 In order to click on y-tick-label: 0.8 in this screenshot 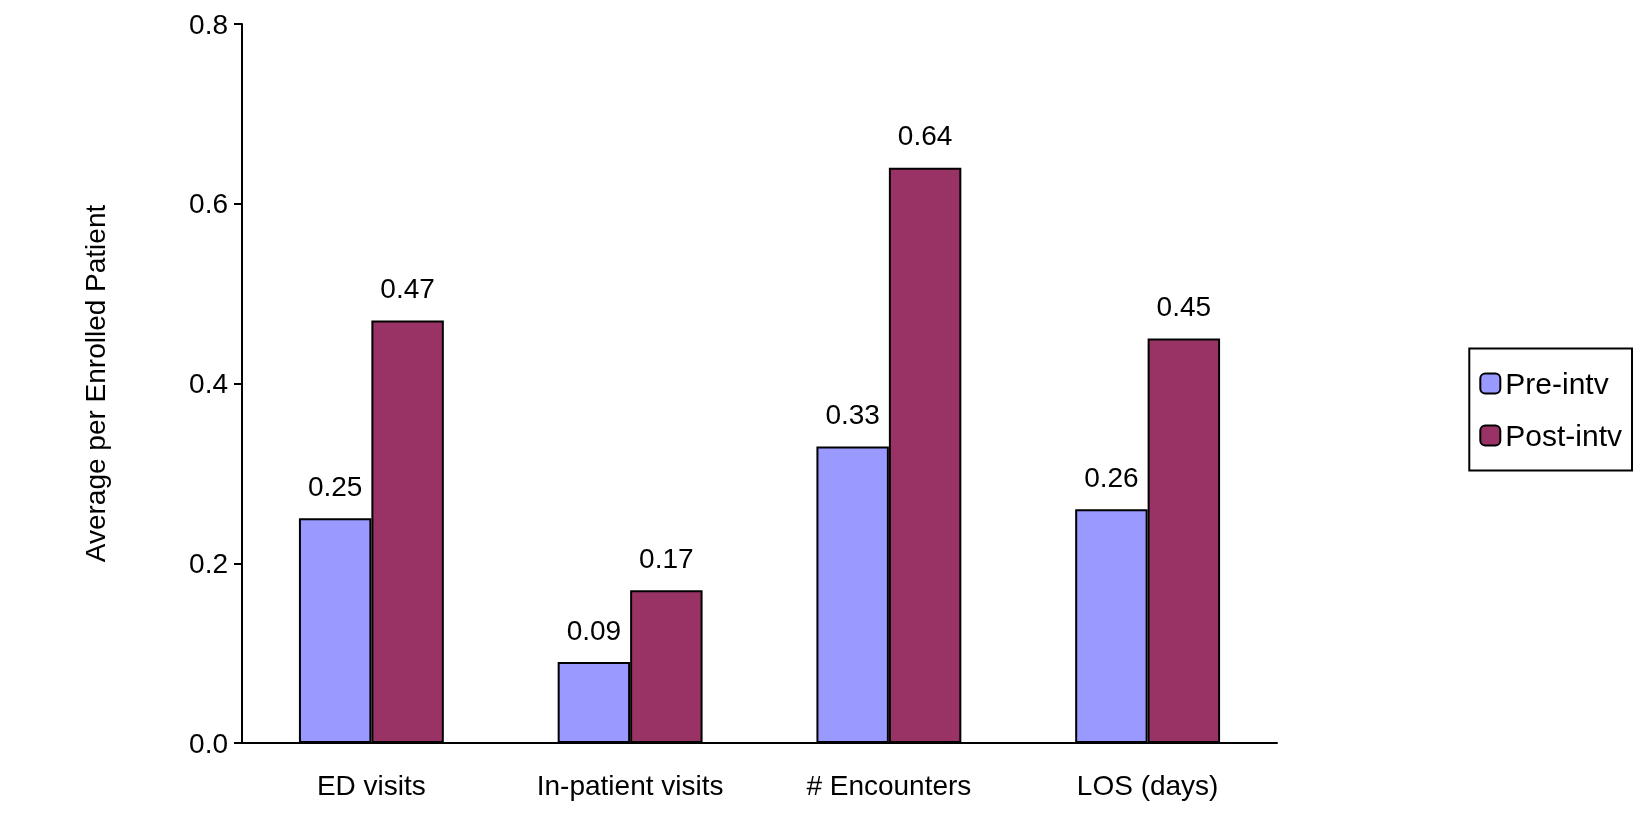, I will do `click(208, 24)`.